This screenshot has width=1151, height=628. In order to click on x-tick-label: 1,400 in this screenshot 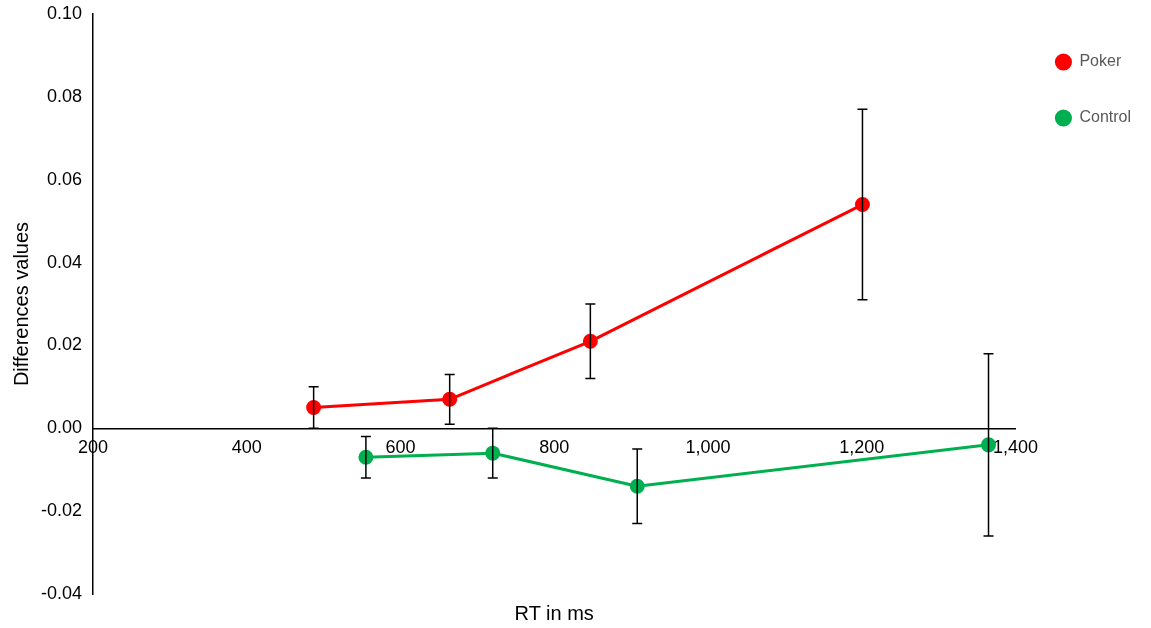, I will do `click(1015, 447)`.